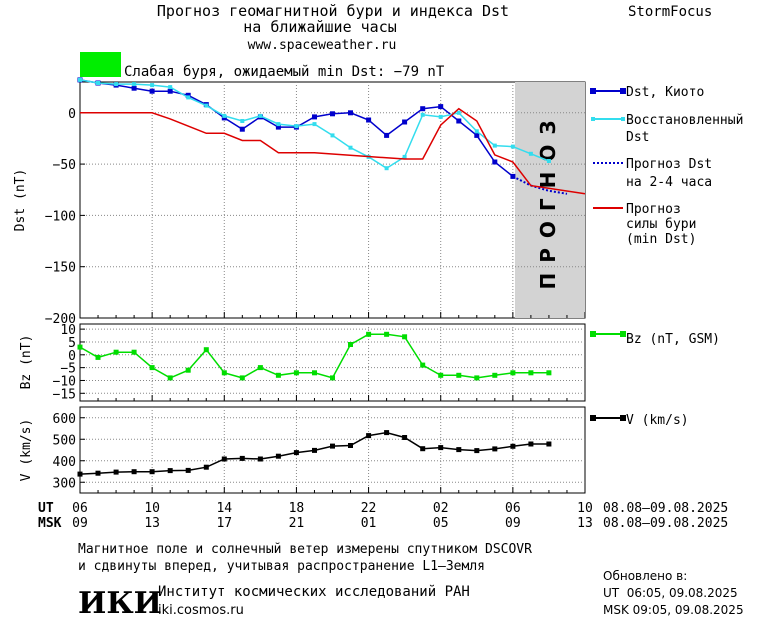 Image resolution: width=760 pixels, height=620 pixels. Describe the element at coordinates (369, 508) in the screenshot. I see `ut-tick-label: 22` at that location.